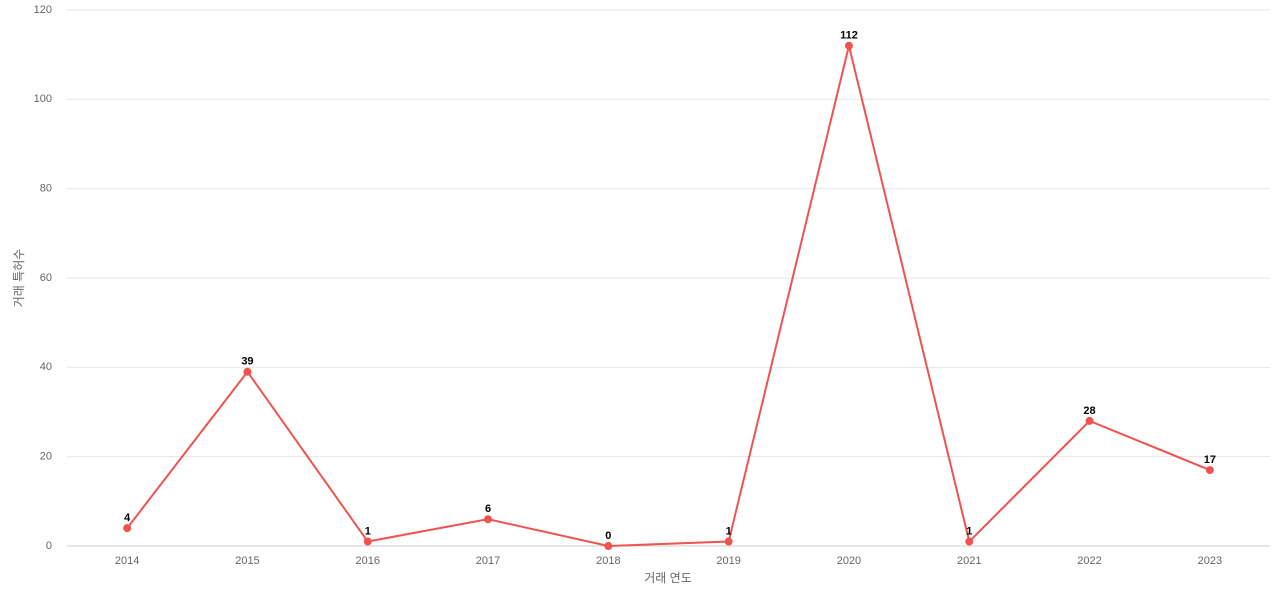  I want to click on y-tick-label: 80, so click(46, 189).